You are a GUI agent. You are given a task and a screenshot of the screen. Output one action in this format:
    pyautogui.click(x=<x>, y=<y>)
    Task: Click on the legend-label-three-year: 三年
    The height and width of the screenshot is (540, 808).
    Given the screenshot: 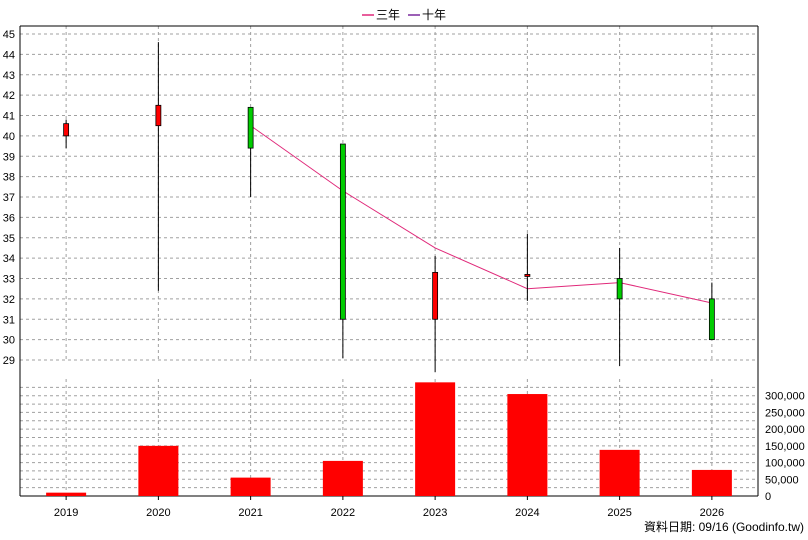 What is the action you would take?
    pyautogui.click(x=388, y=15)
    